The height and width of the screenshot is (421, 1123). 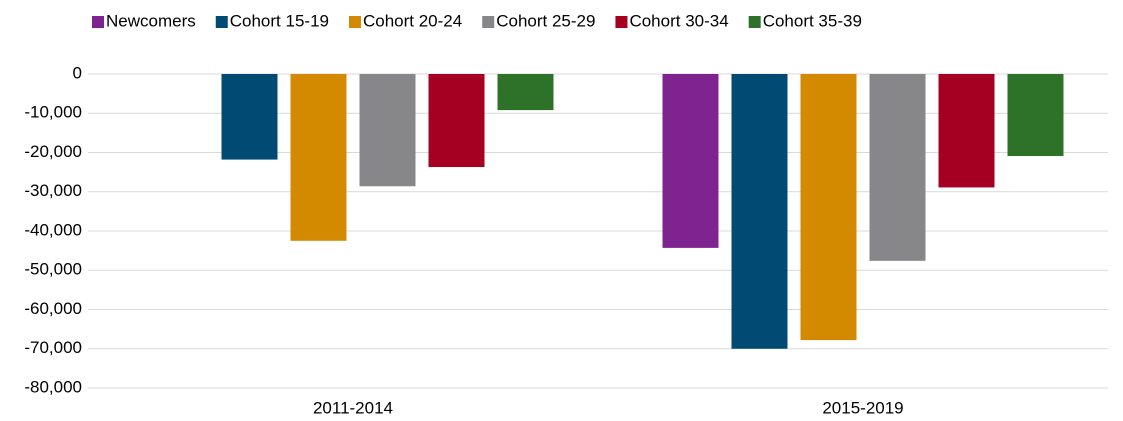 What do you see at coordinates (53, 269) in the screenshot?
I see `y-tick-label: -50,000` at bounding box center [53, 269].